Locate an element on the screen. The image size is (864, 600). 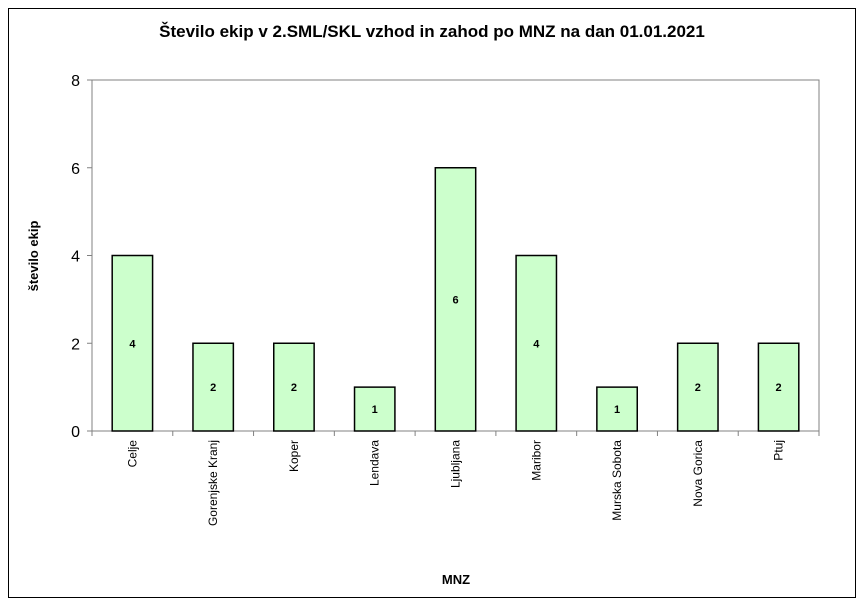
x-tick-label: Gorenjske Kranj is located at coordinates (213, 483).